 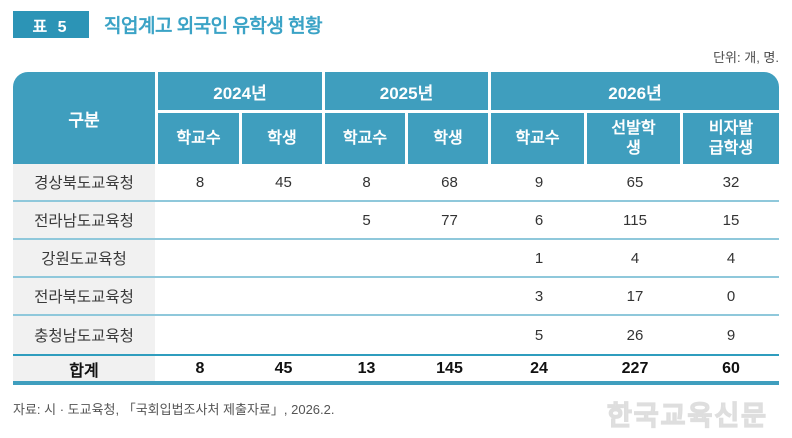 I want to click on unit-note: 단위: 개, 명., so click(x=746, y=57).